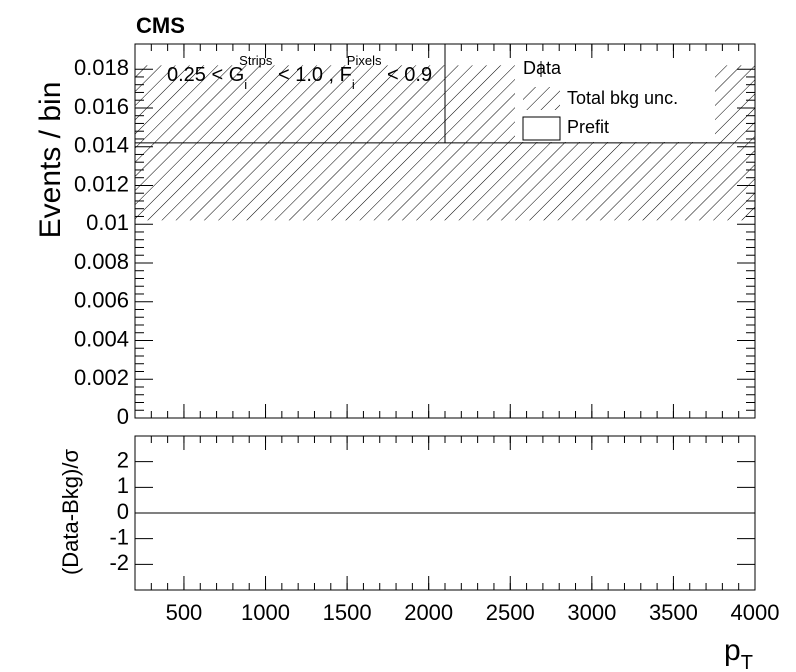  I want to click on x-label-sub: T, so click(747, 662).